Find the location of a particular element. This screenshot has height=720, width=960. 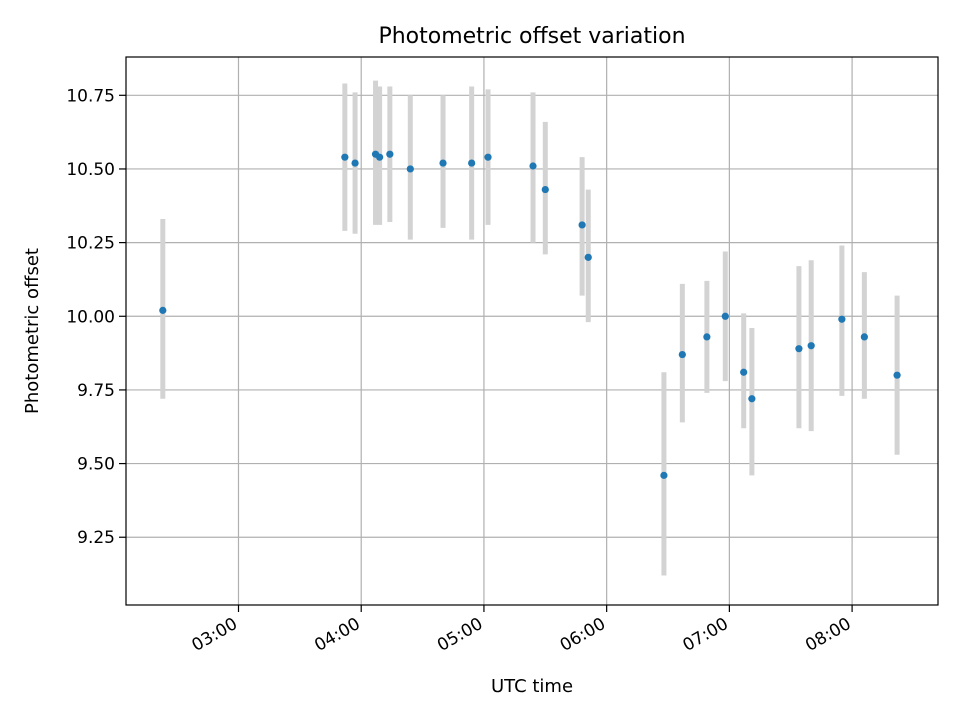

y-tick-label: 9.25 is located at coordinates (96, 538).